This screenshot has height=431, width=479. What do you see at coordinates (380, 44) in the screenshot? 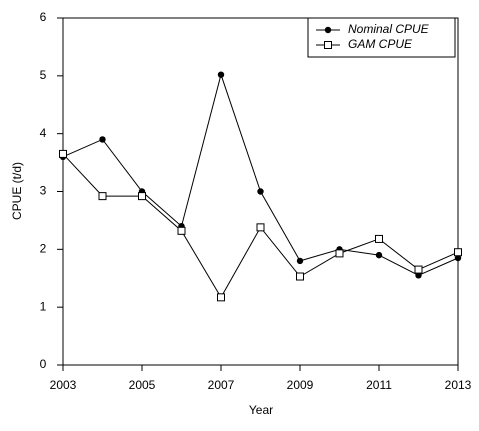
I see `legend-label: GAM CPUE` at bounding box center [380, 44].